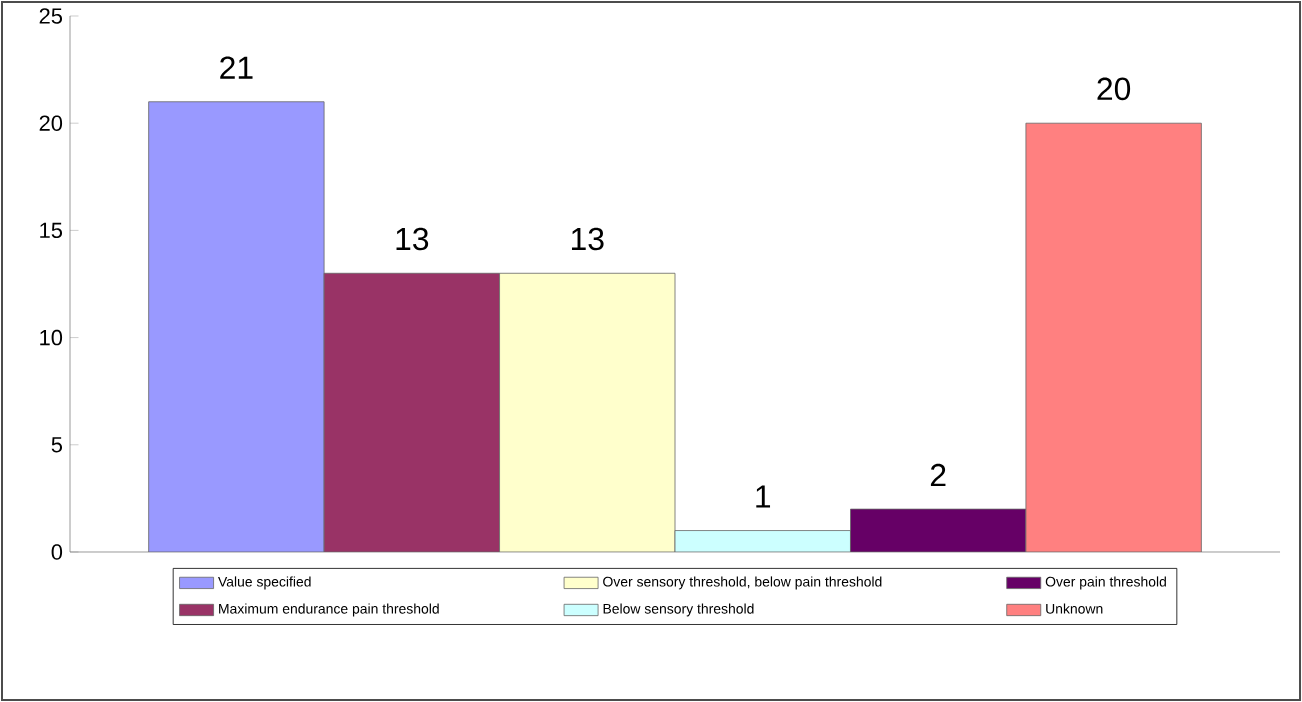 The width and height of the screenshot is (1302, 702). I want to click on y-tick-label: 20, so click(51, 123).